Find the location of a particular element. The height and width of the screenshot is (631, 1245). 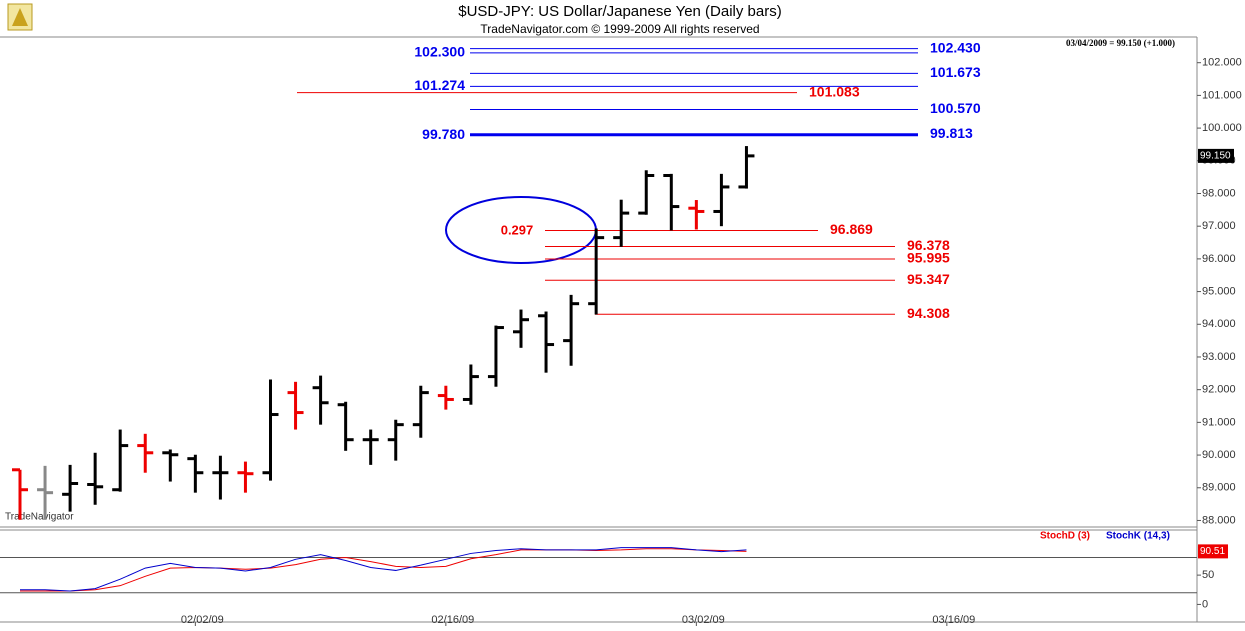

level-label: 102.300 is located at coordinates (439, 52).